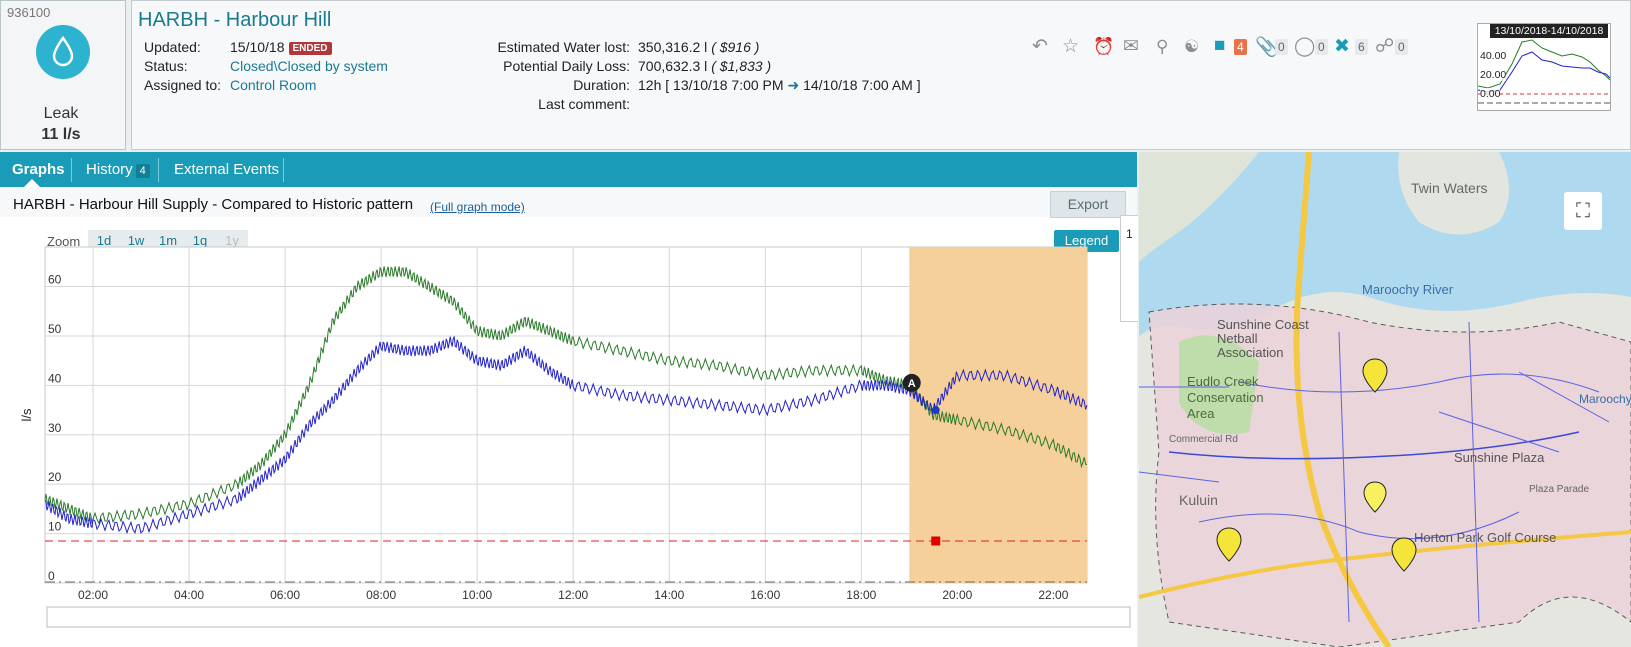  Describe the element at coordinates (1401, 47) in the screenshot. I see `links-count: 0` at that location.